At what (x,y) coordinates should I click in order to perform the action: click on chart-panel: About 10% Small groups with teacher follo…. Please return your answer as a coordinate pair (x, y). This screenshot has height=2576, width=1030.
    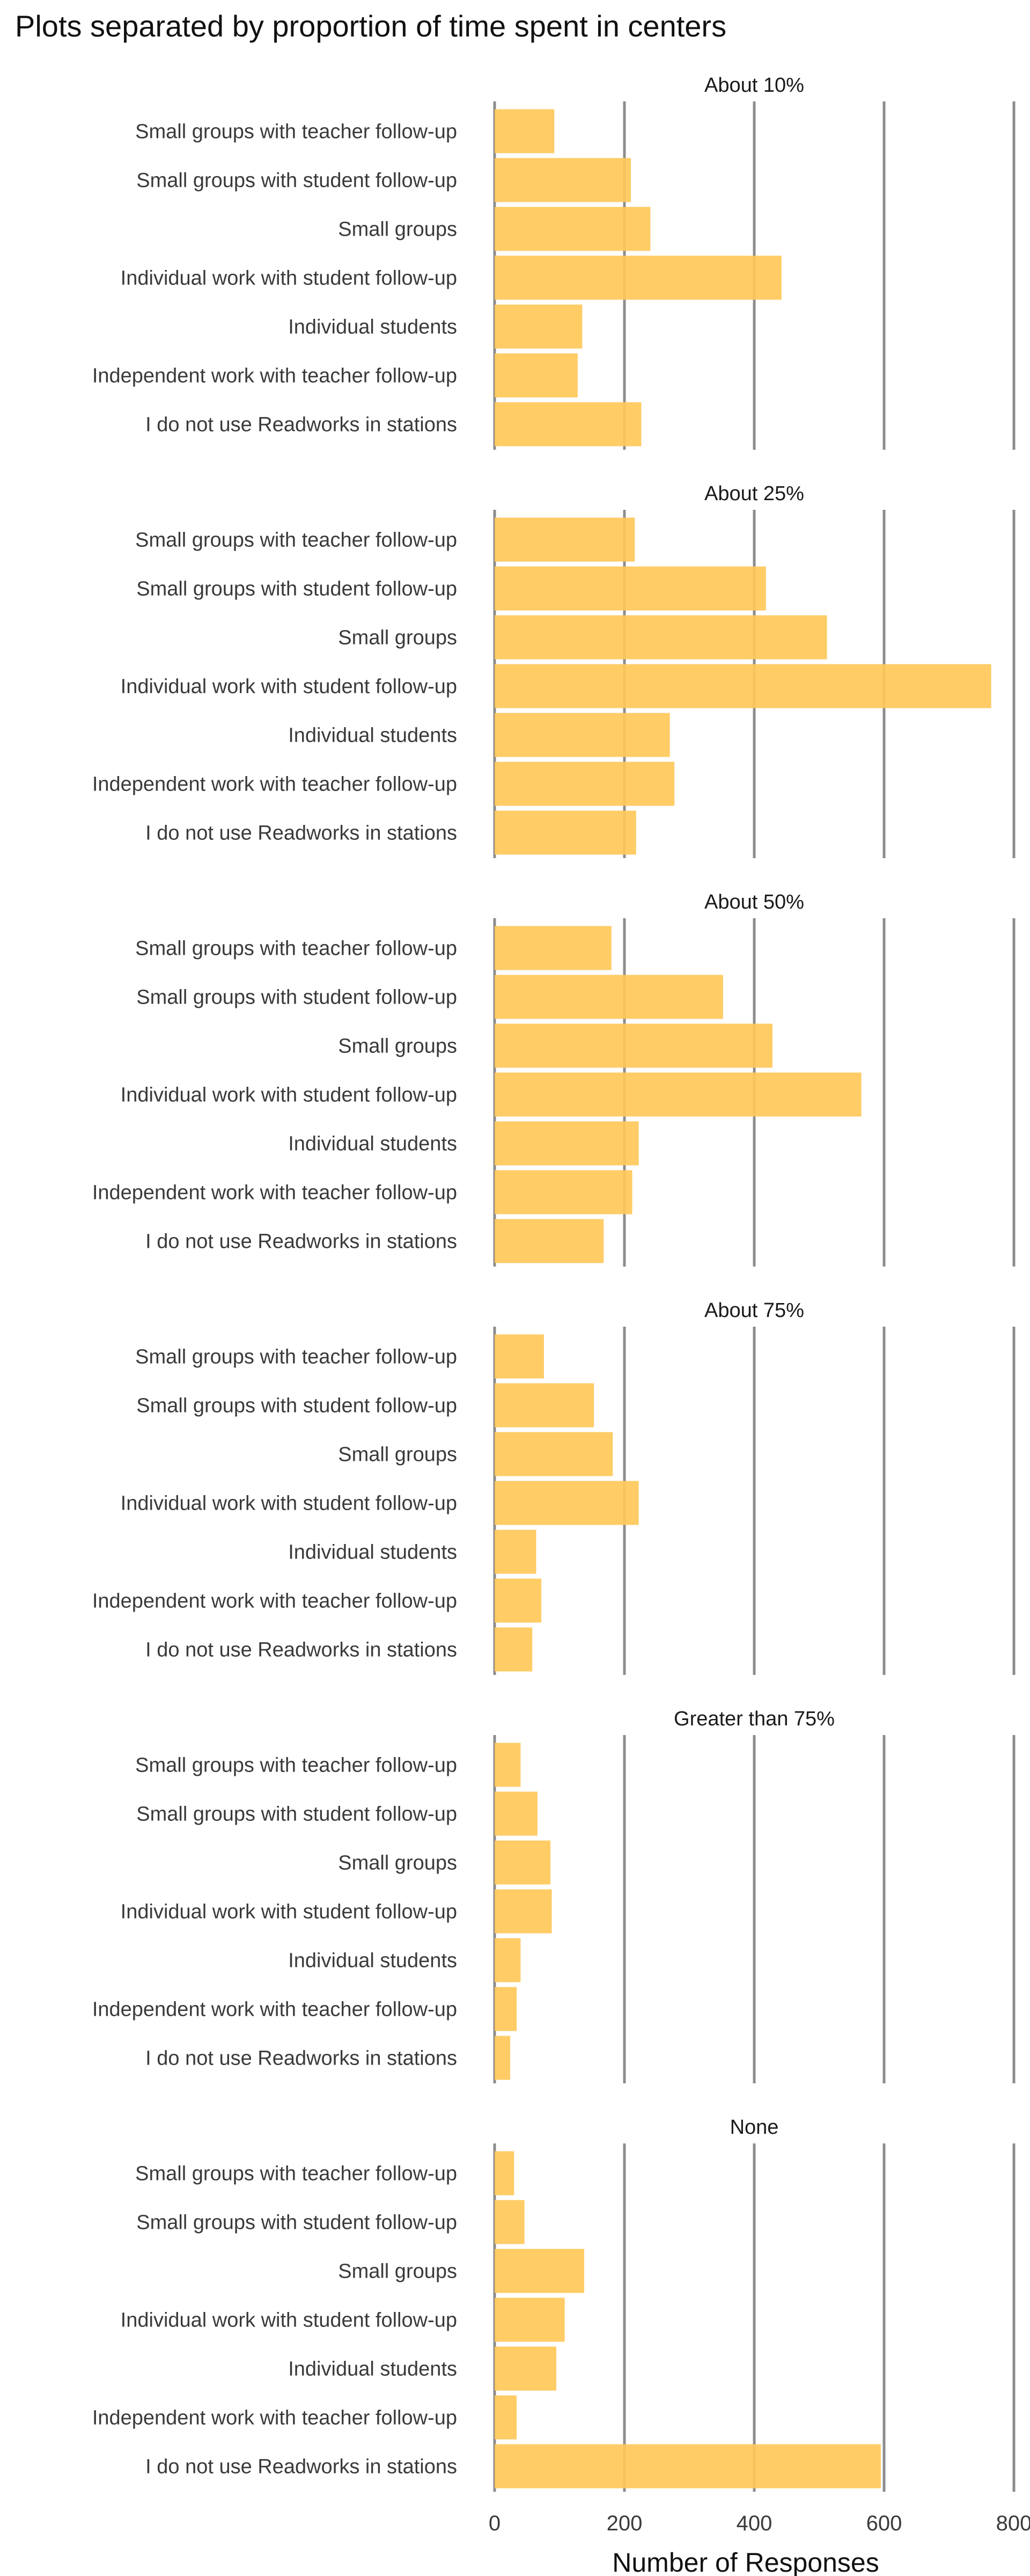
    Looking at the image, I should click on (554, 262).